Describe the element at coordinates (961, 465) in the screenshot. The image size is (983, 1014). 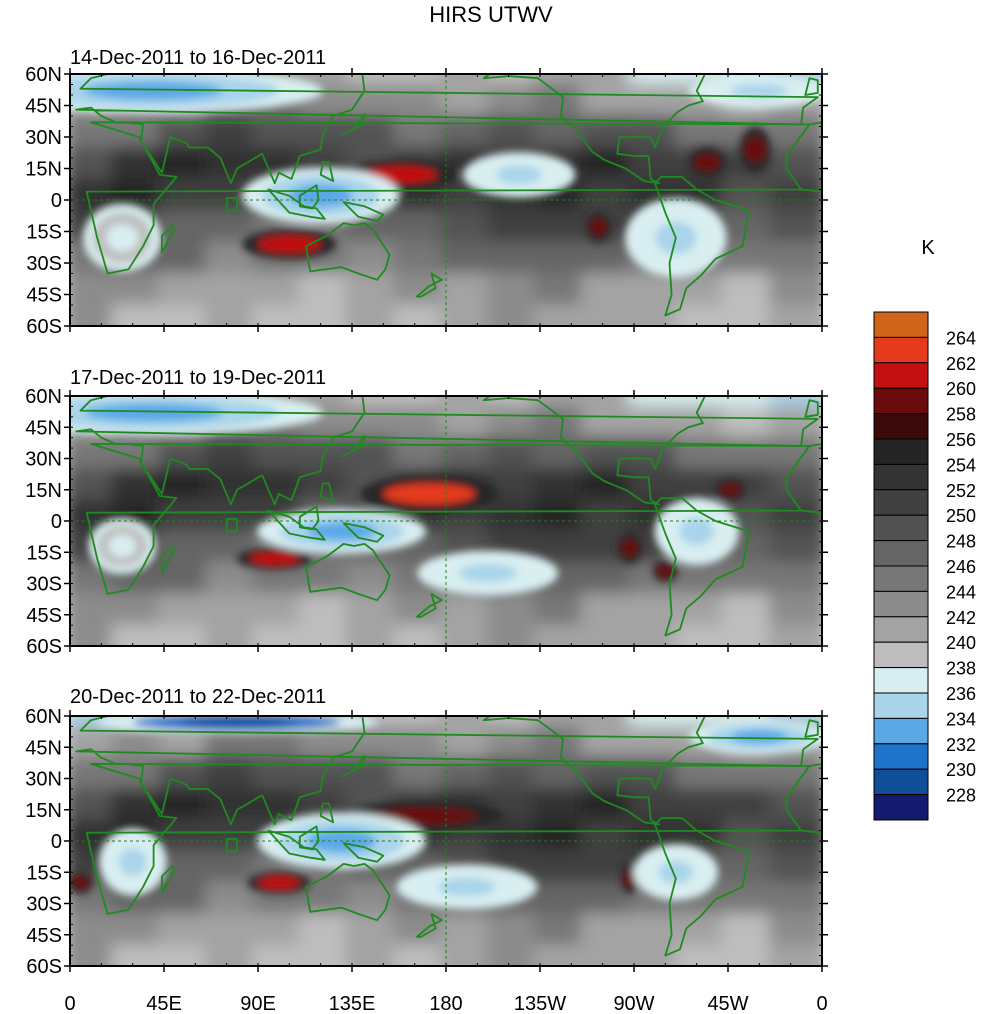
I see `colorbar-label: 254` at that location.